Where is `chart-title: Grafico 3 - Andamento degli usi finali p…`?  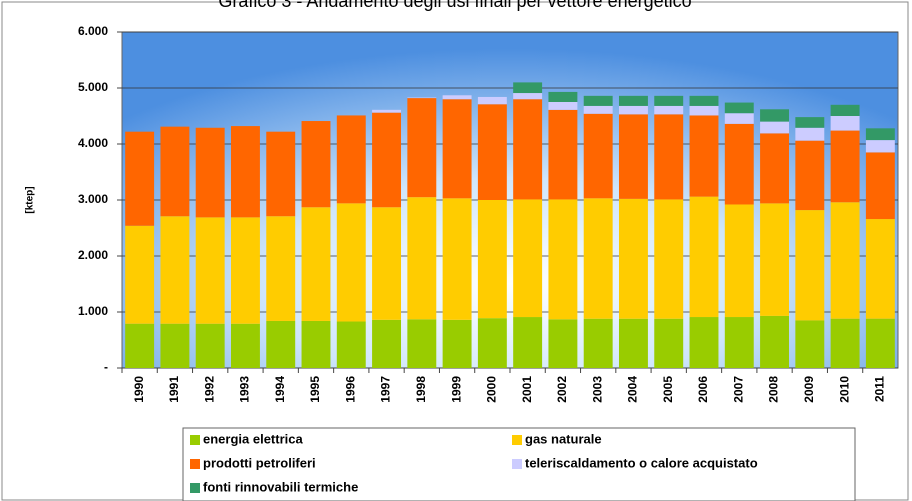
chart-title: Grafico 3 - Andamento degli usi finali p… is located at coordinates (454, 5).